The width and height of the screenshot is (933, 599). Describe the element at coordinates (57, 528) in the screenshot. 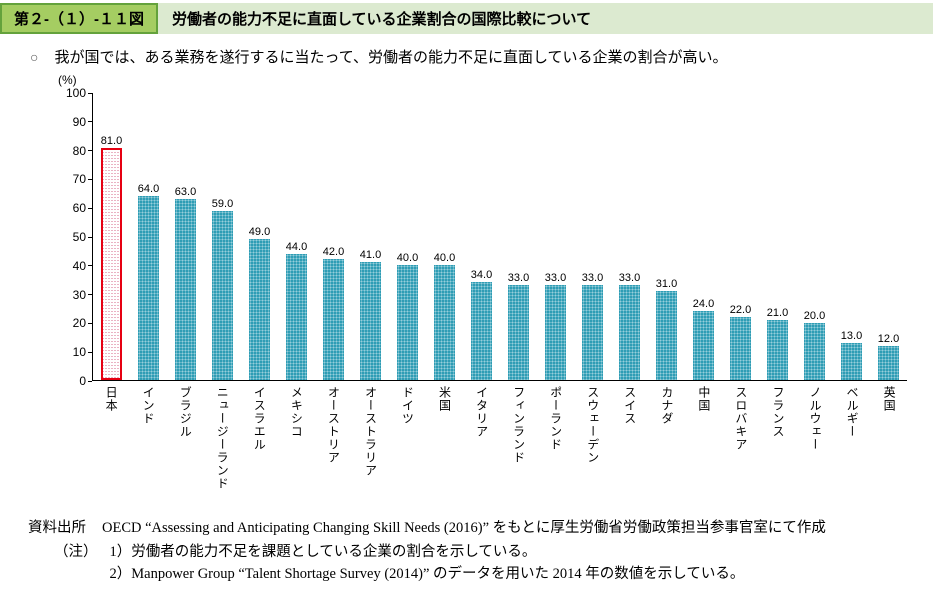

I see `source-label: 資料出所` at that location.